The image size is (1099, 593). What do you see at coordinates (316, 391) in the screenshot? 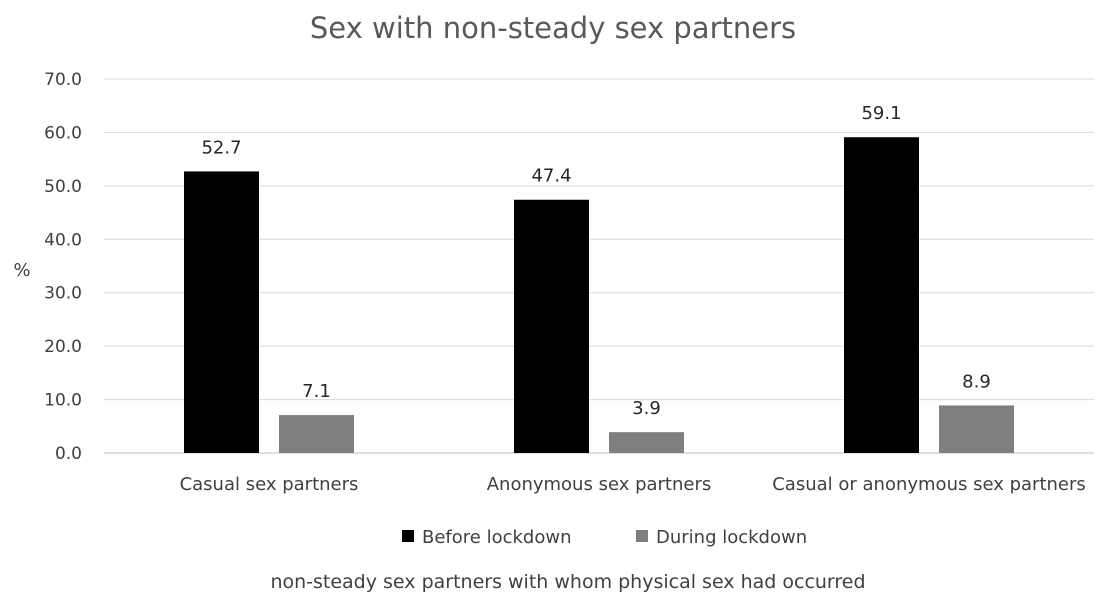
I see `data-label: 7.1` at bounding box center [316, 391].